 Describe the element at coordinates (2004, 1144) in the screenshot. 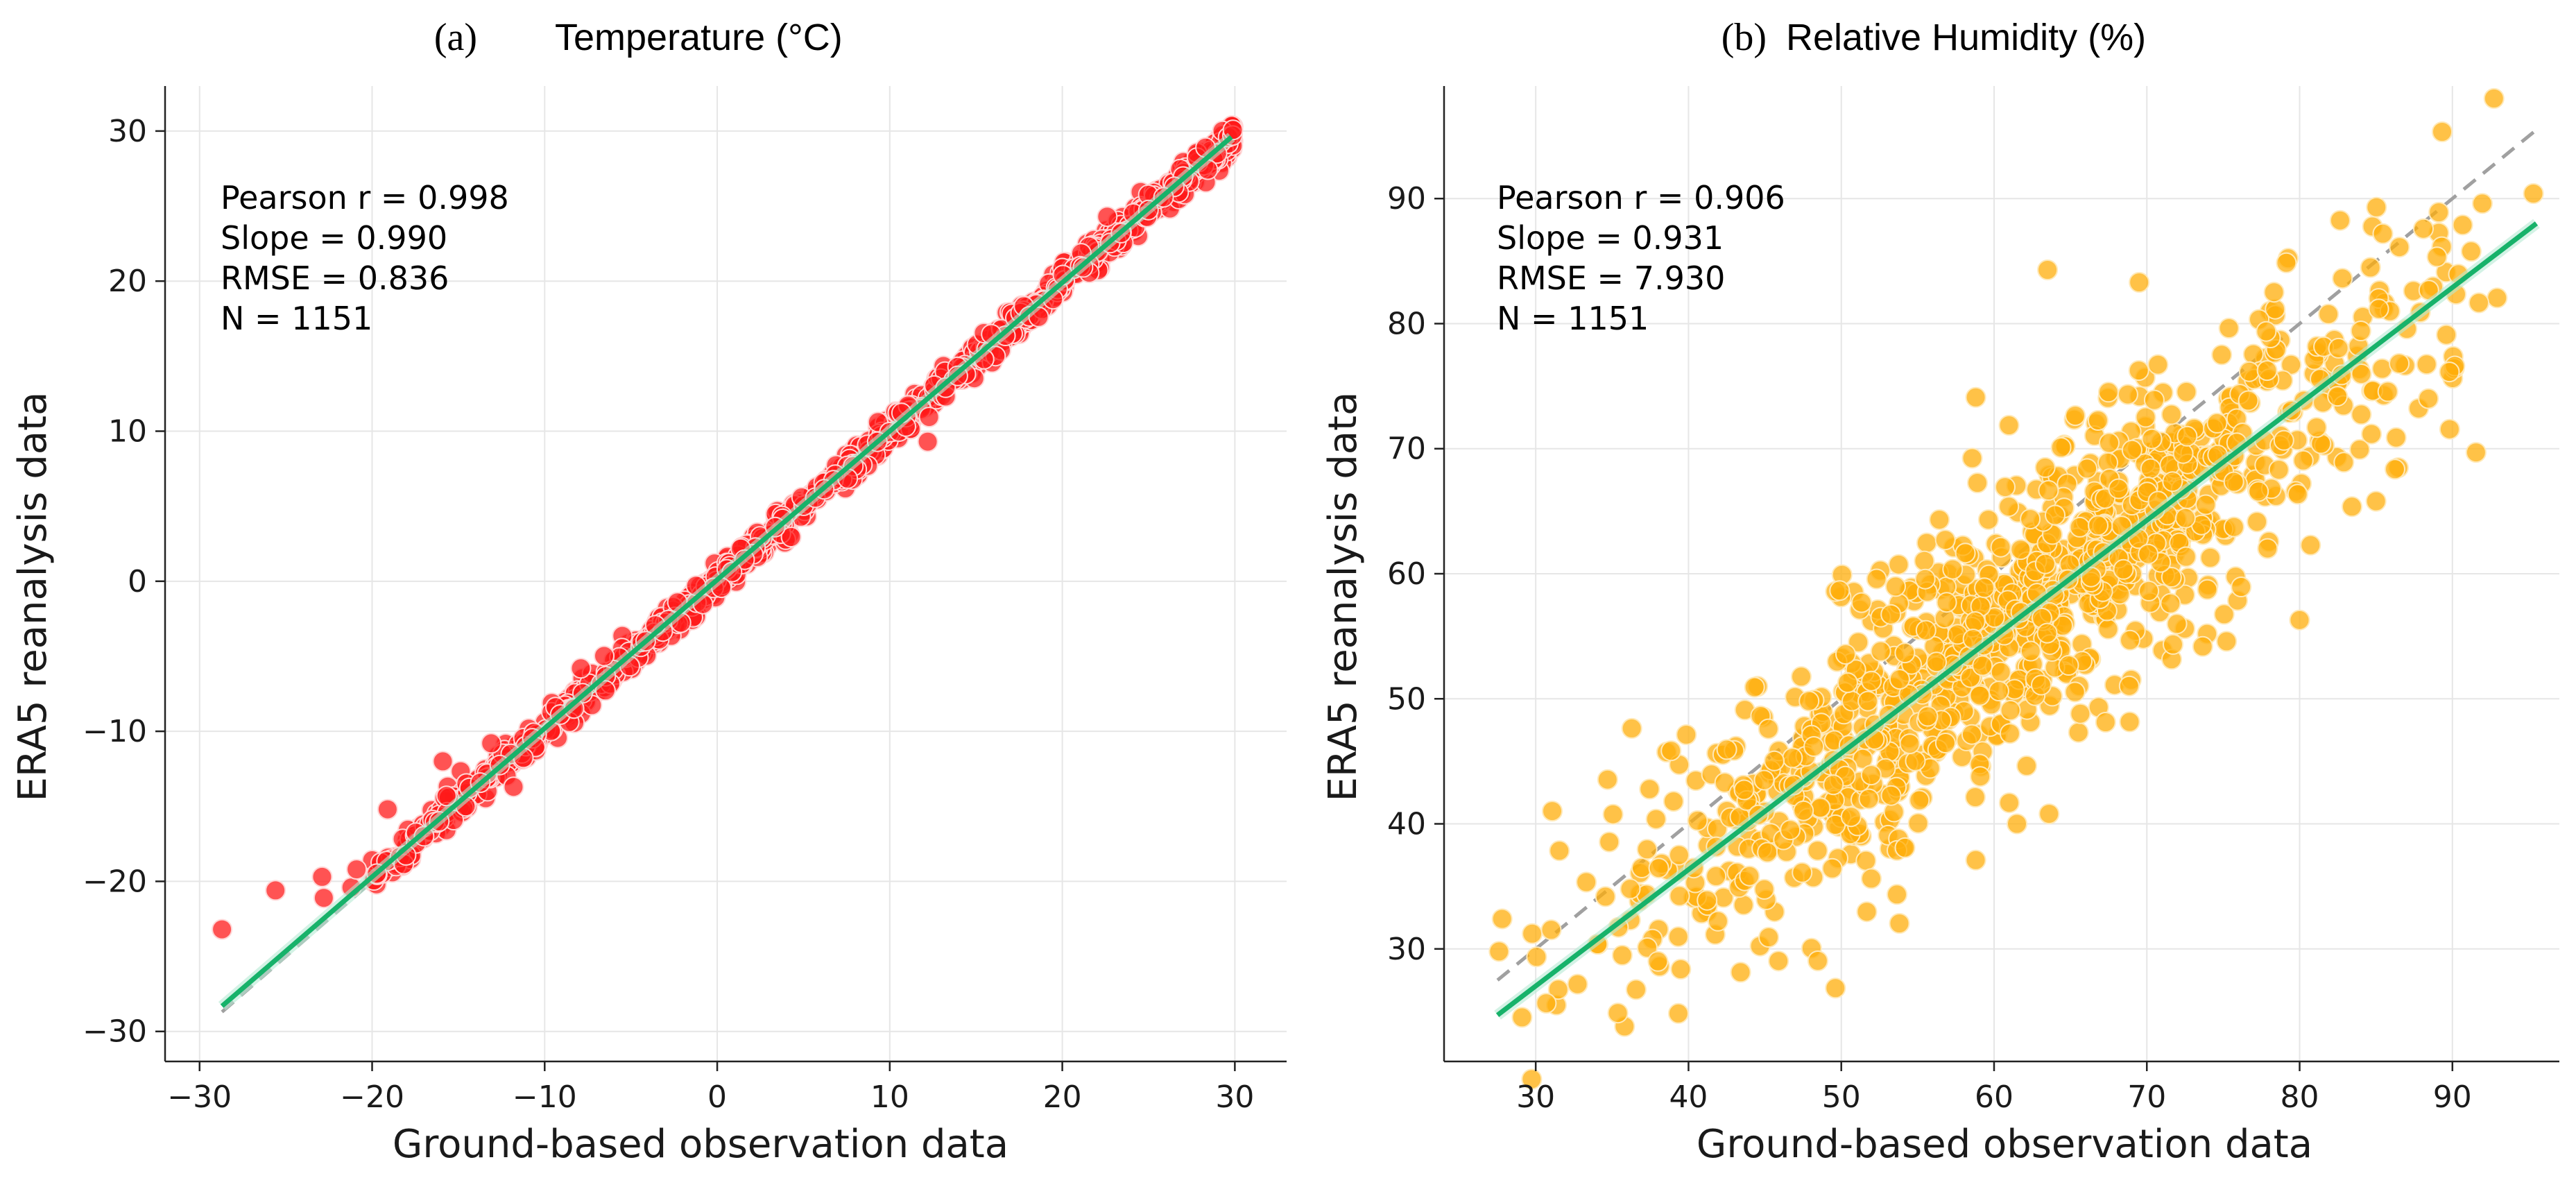

I see `panel-b-x-axis-label: Ground-based observation data` at that location.